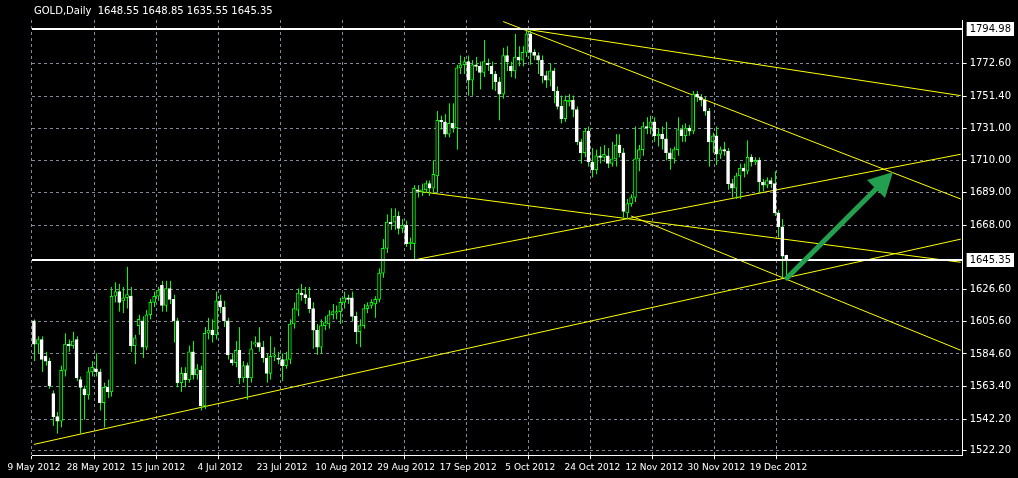  I want to click on y-tick-label: 1731.00, so click(990, 127).